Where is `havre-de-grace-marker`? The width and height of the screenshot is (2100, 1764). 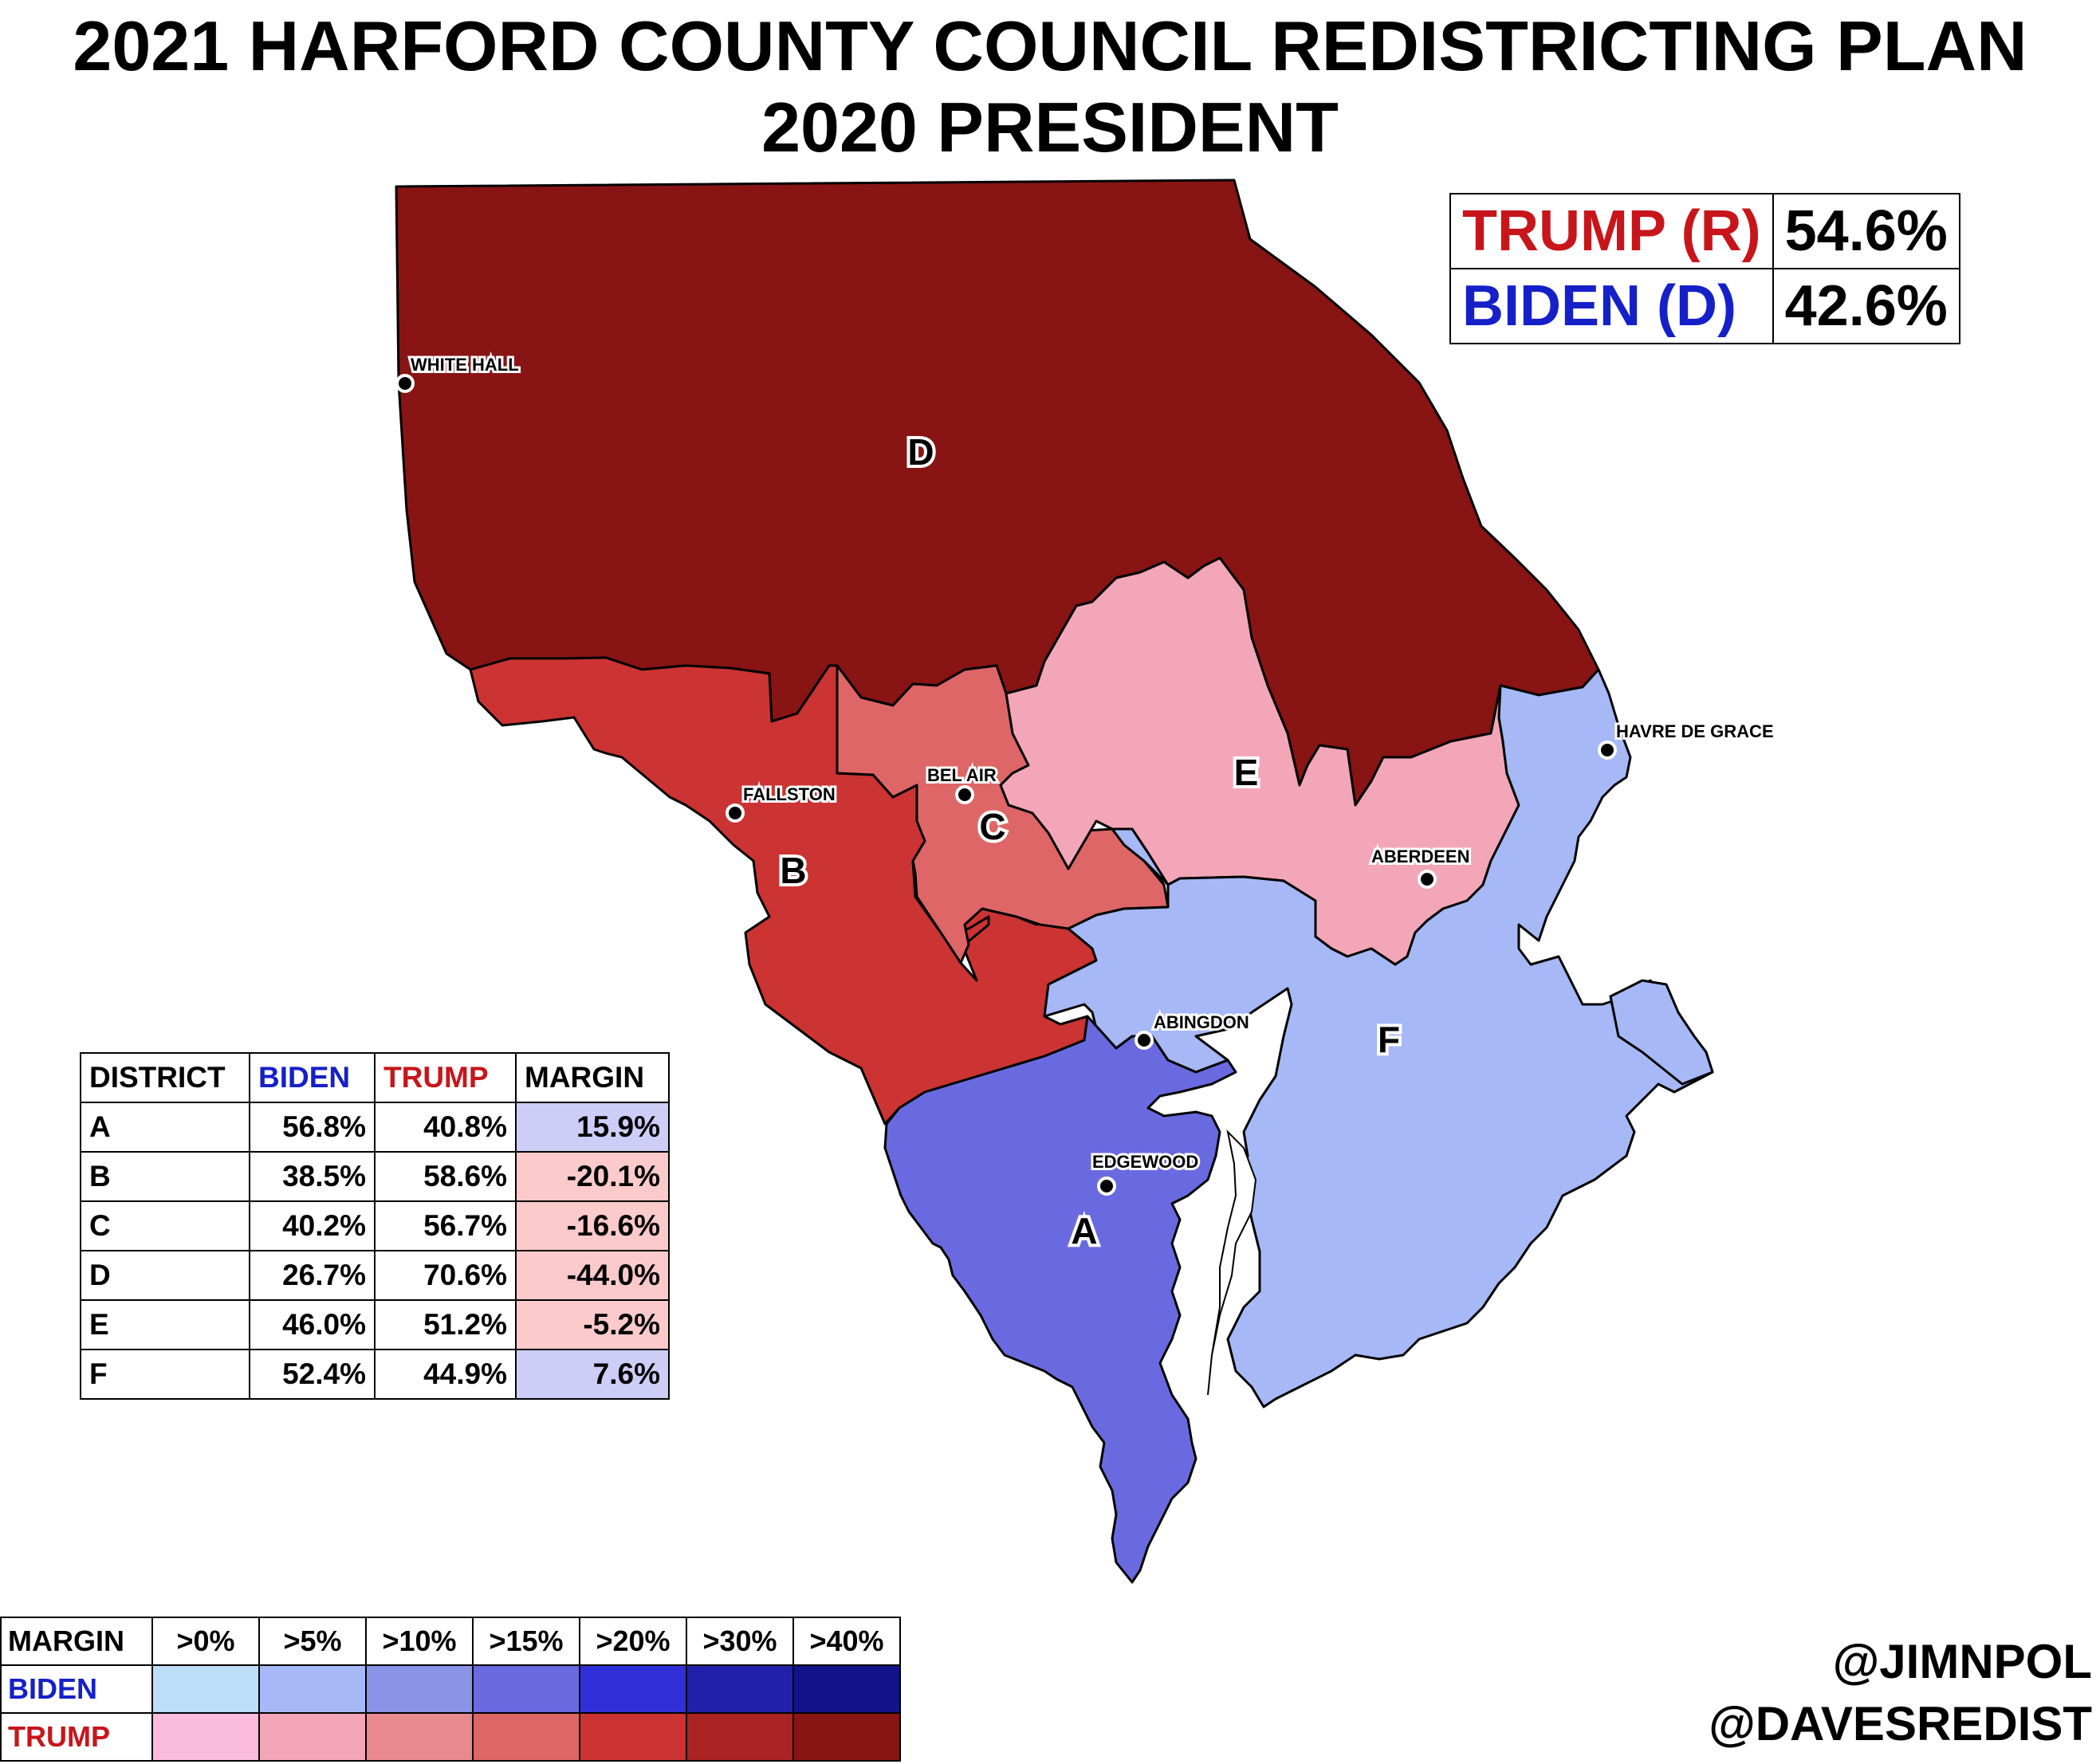 havre-de-grace-marker is located at coordinates (1607, 750).